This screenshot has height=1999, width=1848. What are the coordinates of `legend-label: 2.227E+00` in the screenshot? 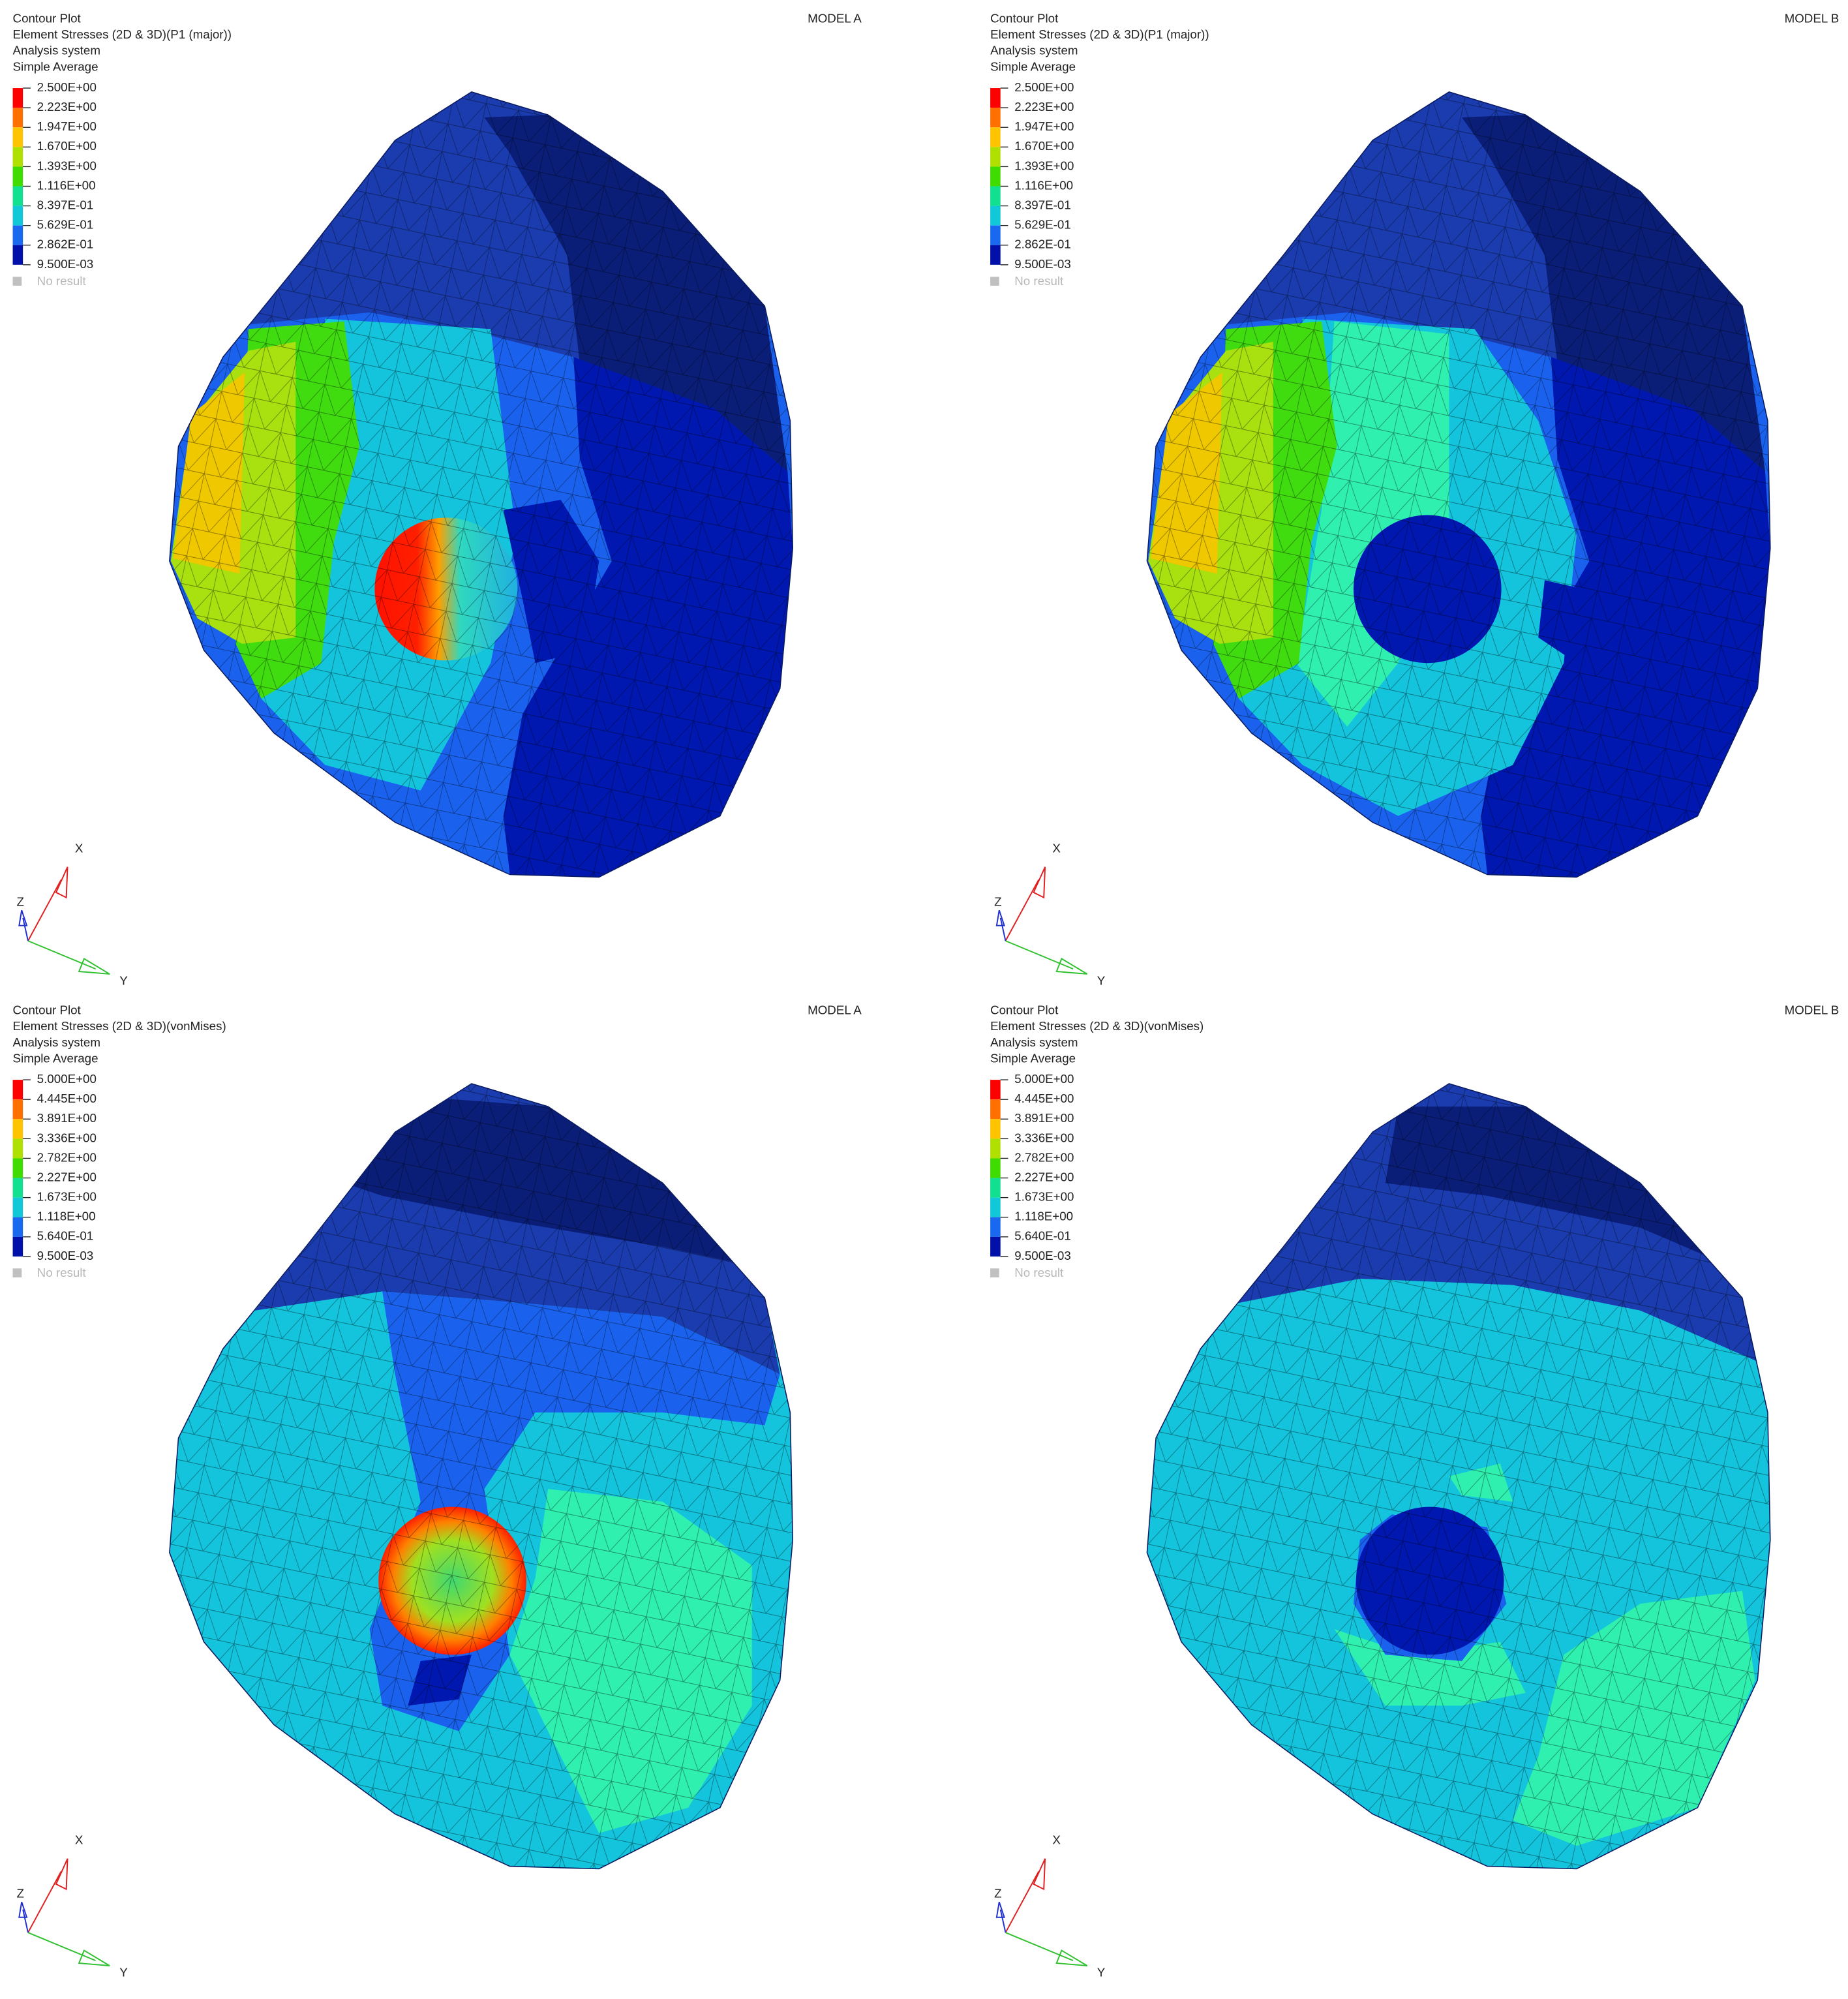 It's located at (67, 1176).